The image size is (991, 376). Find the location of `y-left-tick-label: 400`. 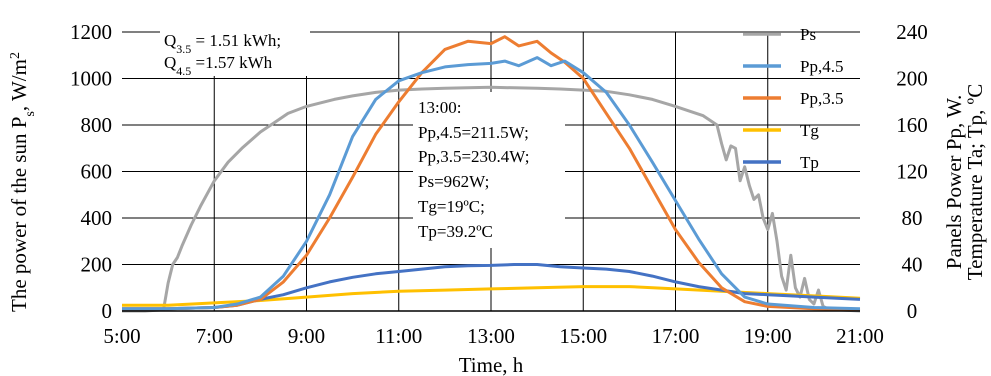

y-left-tick-label: 400 is located at coordinates (97, 218).